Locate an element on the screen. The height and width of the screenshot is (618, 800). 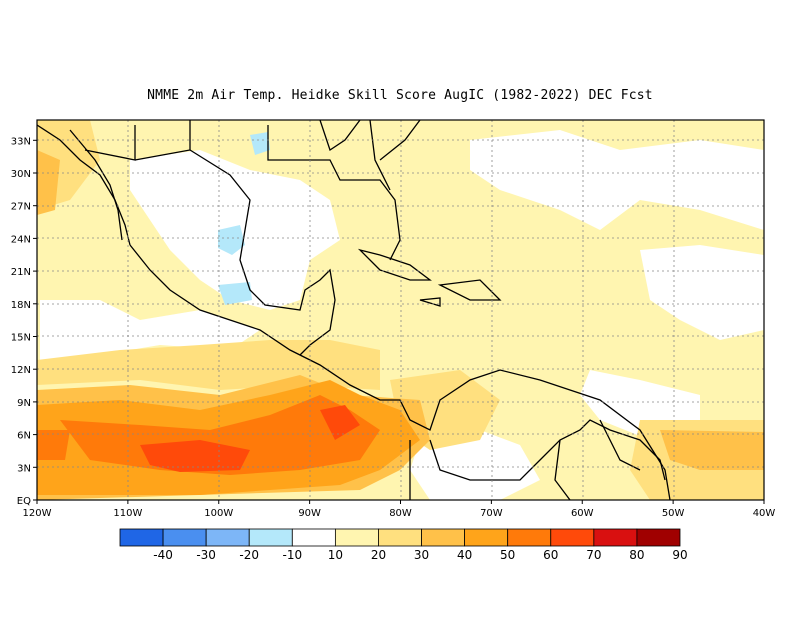
colorbar: -40 -30 -20 -10 10 20 30 40 50 60 70 80 90 is located at coordinates (403, 545).